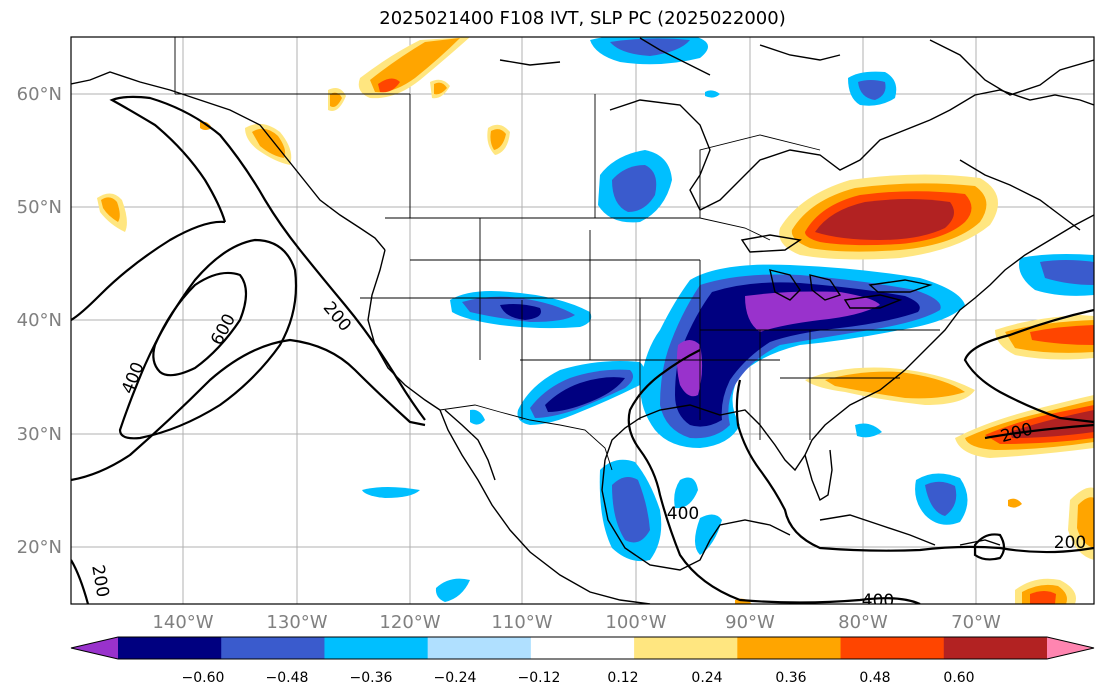 This screenshot has width=1105, height=698. I want to click on lat-axis: 60°N 50°N 40°N 30°N 20°N, so click(39, 321).